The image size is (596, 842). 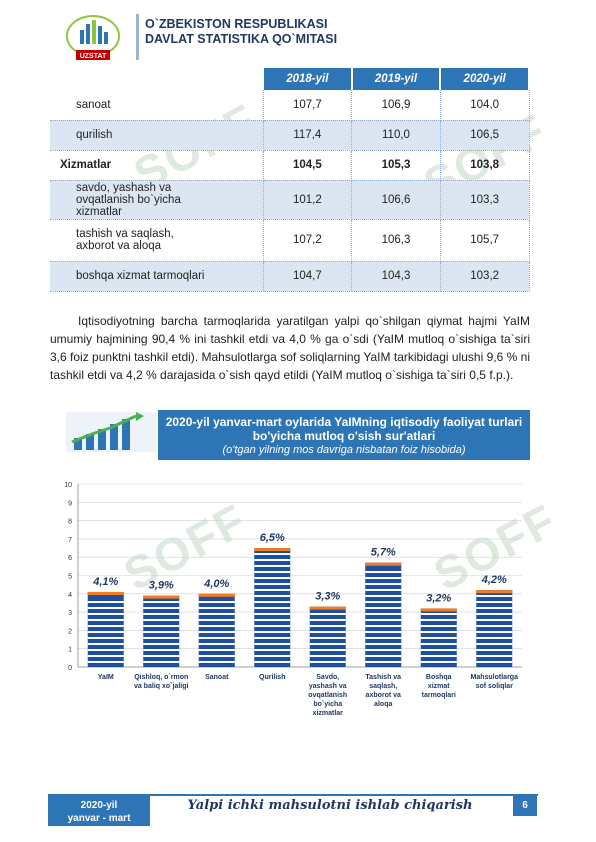 What do you see at coordinates (70, 503) in the screenshot?
I see `y-tick-label: 9` at bounding box center [70, 503].